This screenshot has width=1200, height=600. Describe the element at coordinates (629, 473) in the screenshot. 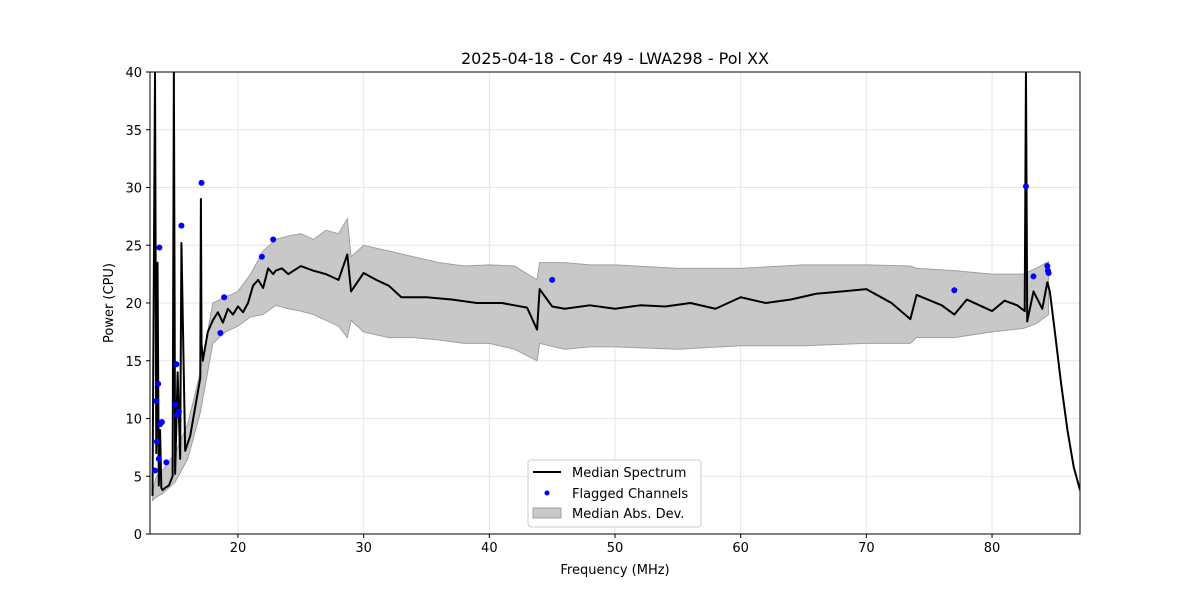

I see `legend-median-label: Median Spectrum` at that location.